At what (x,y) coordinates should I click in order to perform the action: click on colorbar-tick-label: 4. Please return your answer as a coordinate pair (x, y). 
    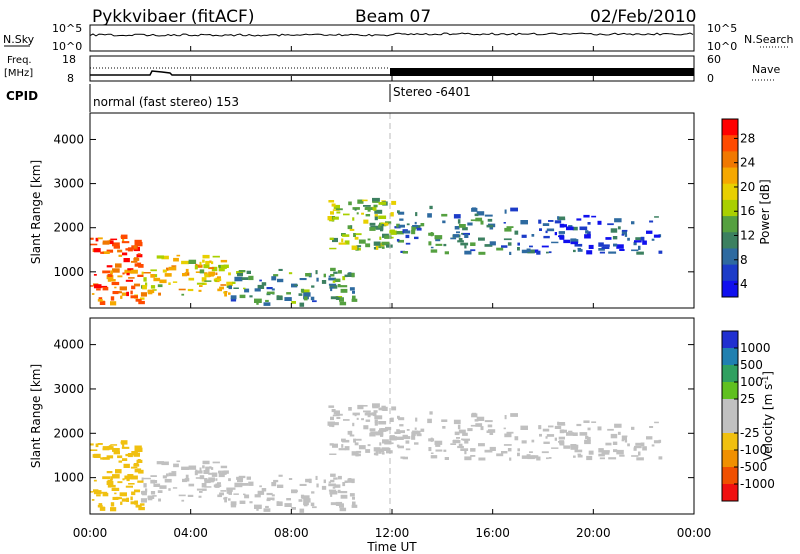
    Looking at the image, I should click on (744, 284).